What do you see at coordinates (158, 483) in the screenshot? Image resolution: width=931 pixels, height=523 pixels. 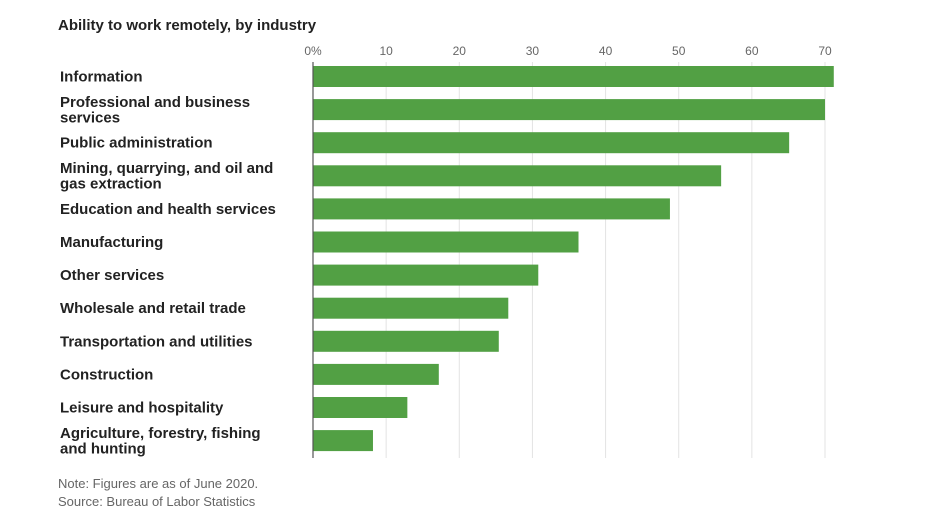 I see `note-text: Note: Figures are as of June 2020.` at bounding box center [158, 483].